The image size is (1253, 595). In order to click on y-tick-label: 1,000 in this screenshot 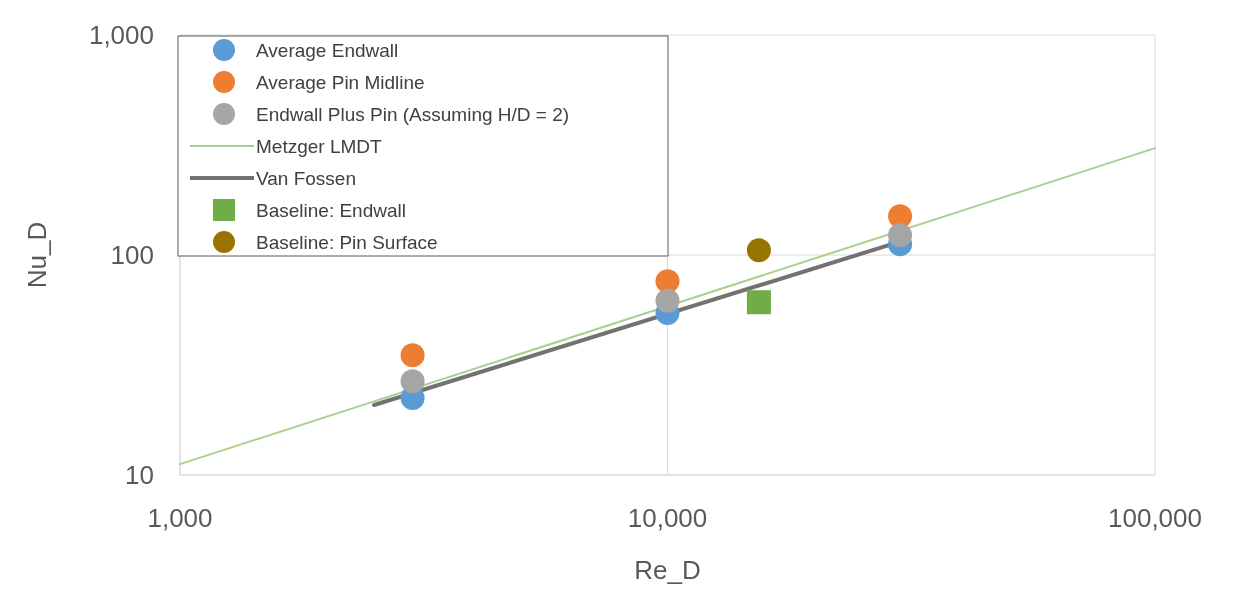, I will do `click(121, 35)`.